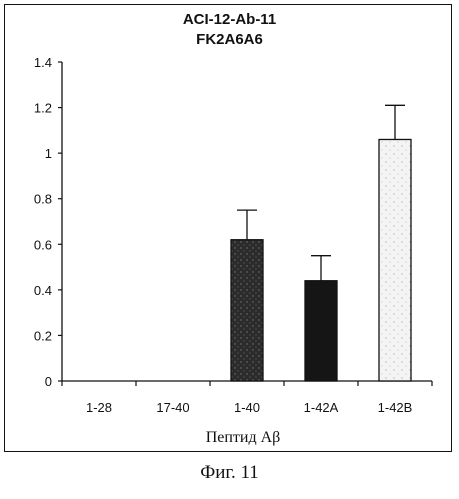  Describe the element at coordinates (43, 244) in the screenshot. I see `y-tick-label: 0.6` at that location.